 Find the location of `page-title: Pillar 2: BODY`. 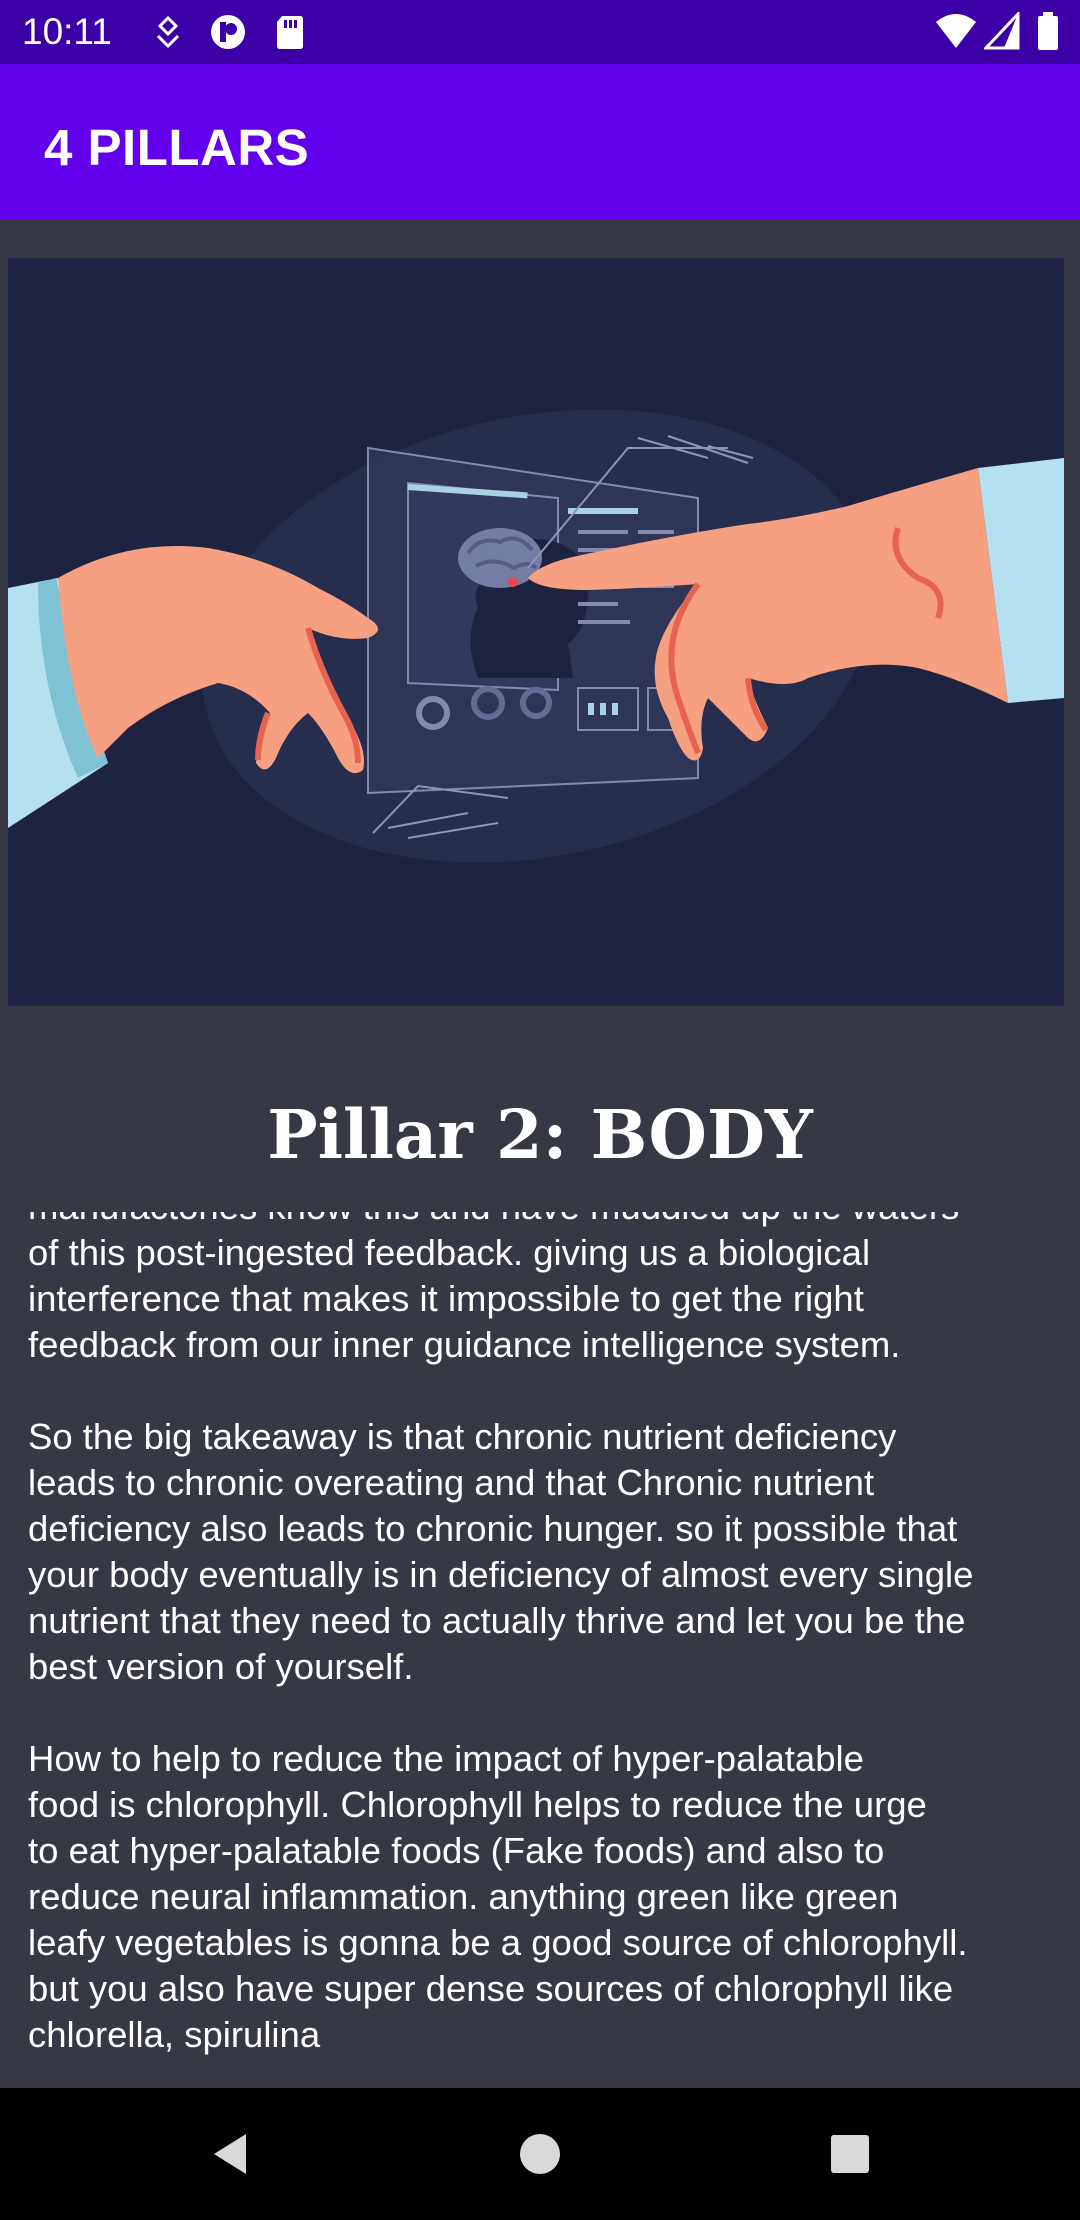

page-title: Pillar 2: BODY is located at coordinates (540, 1134).